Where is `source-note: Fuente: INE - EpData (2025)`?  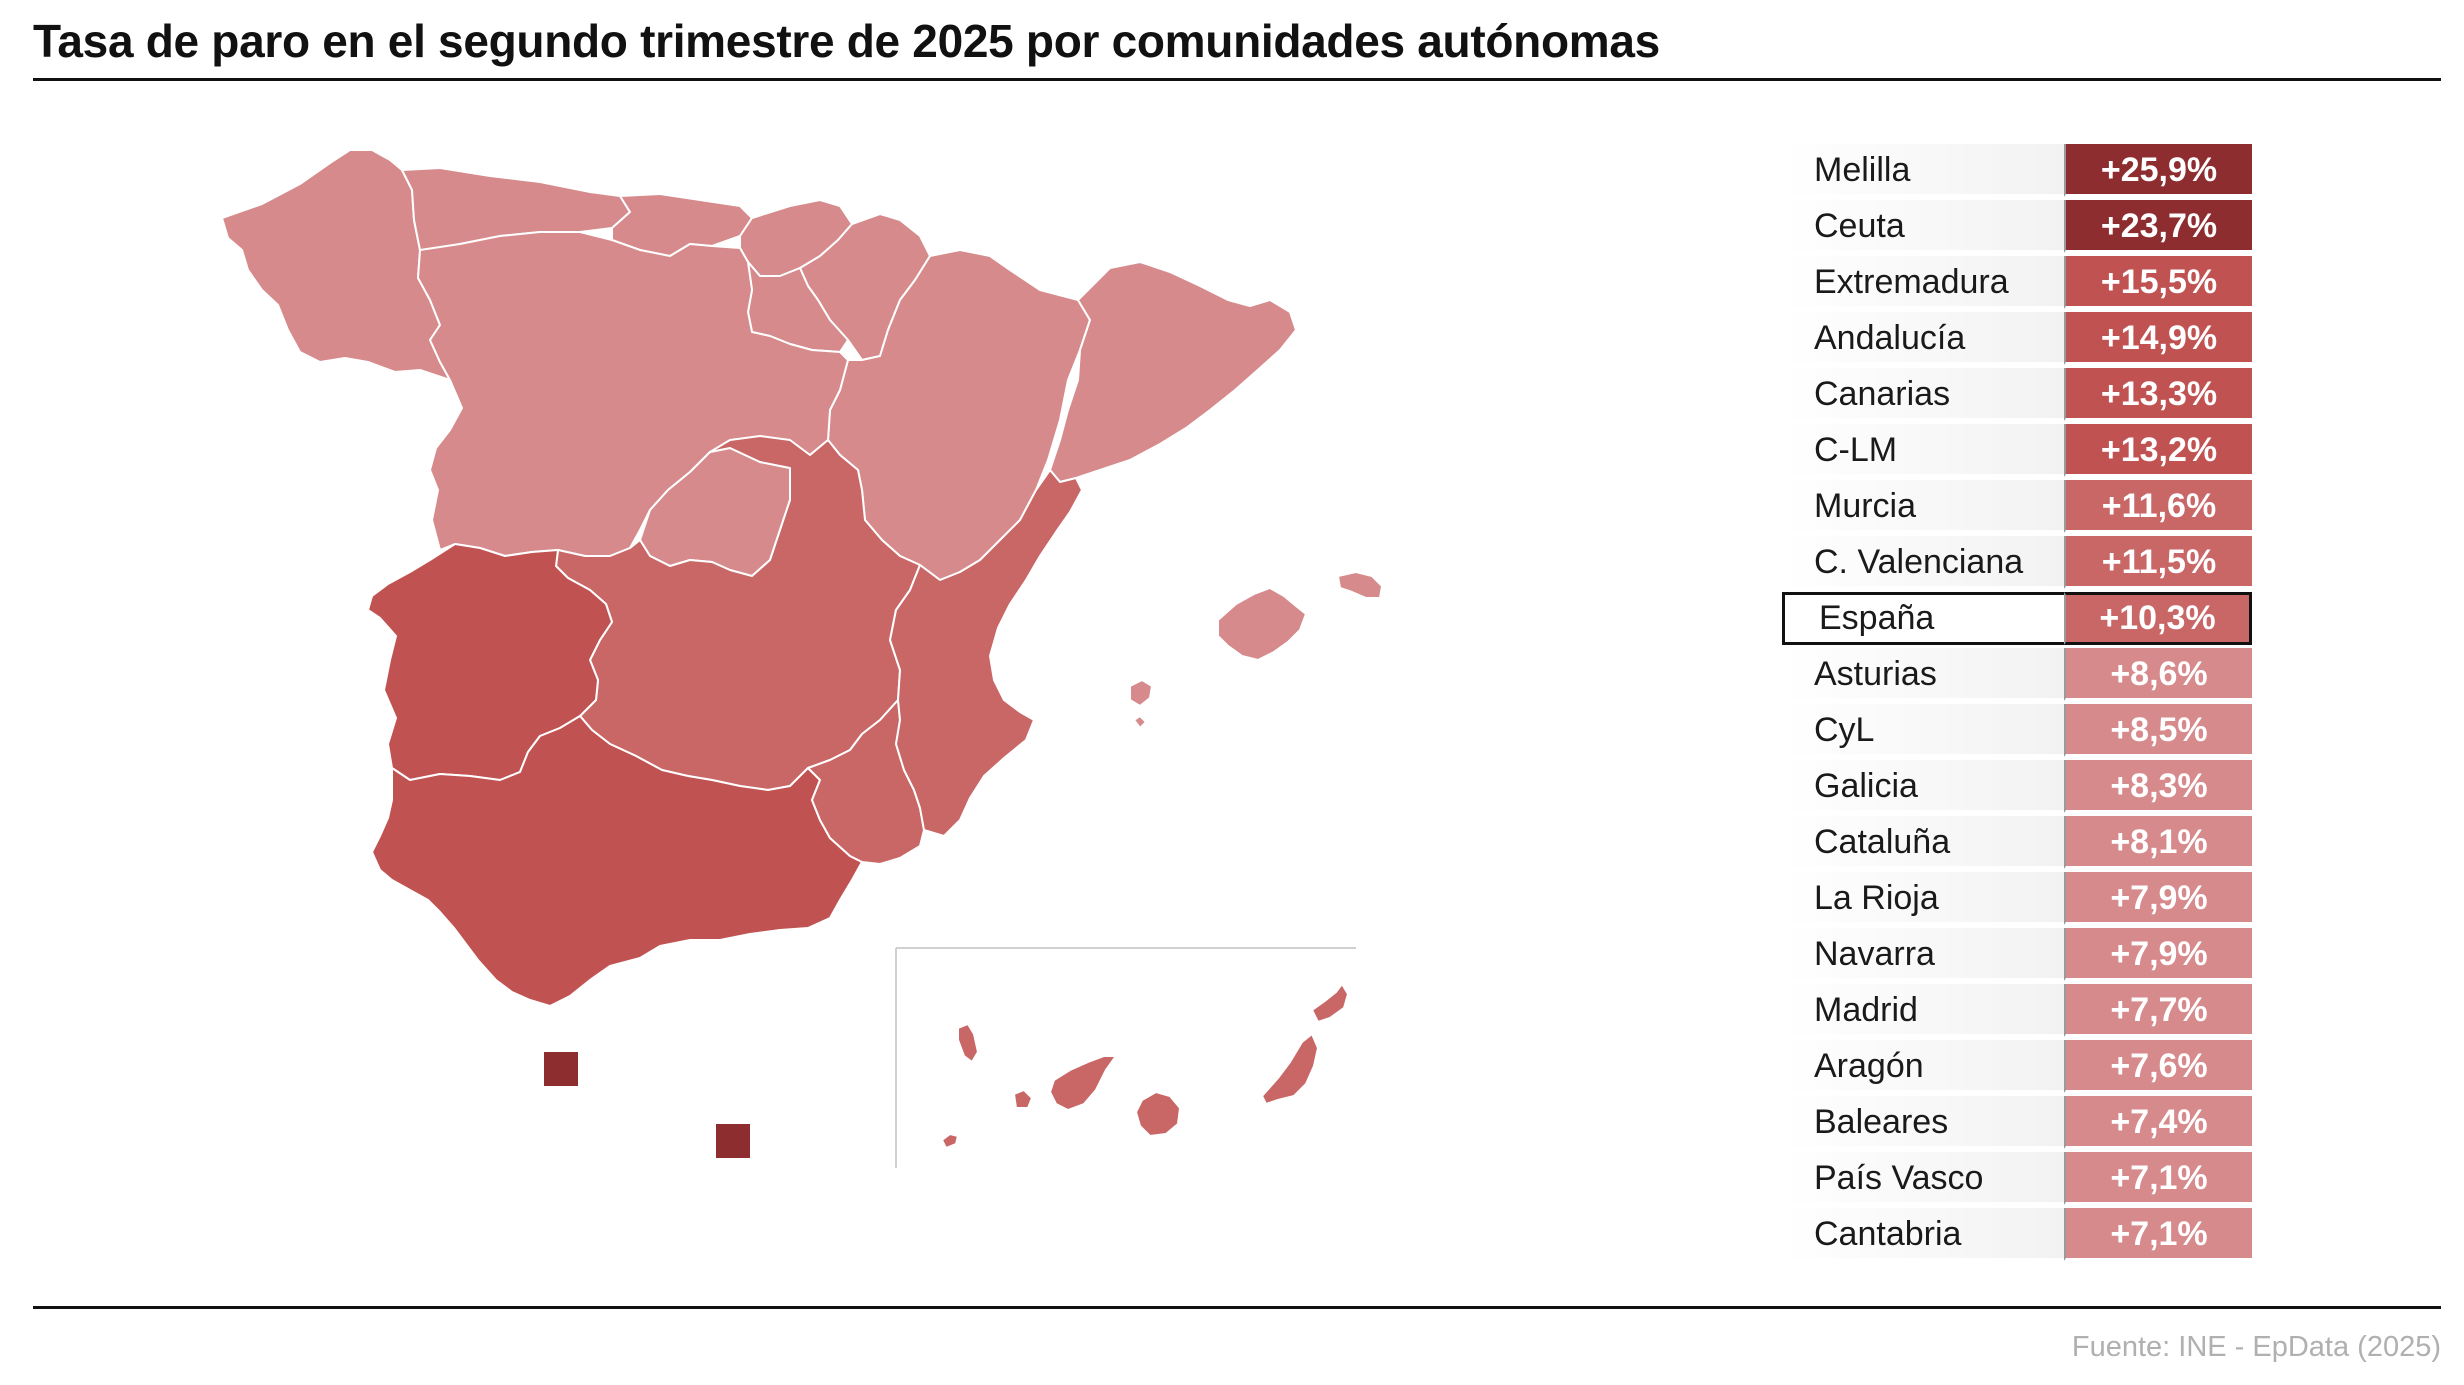
source-note: Fuente: INE - EpData (2025) is located at coordinates (2256, 1347).